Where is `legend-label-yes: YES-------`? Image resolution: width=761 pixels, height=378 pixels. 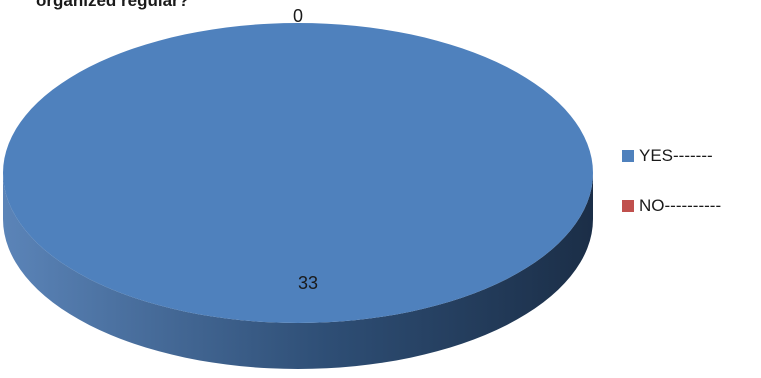
legend-label-yes: YES------- is located at coordinates (676, 155).